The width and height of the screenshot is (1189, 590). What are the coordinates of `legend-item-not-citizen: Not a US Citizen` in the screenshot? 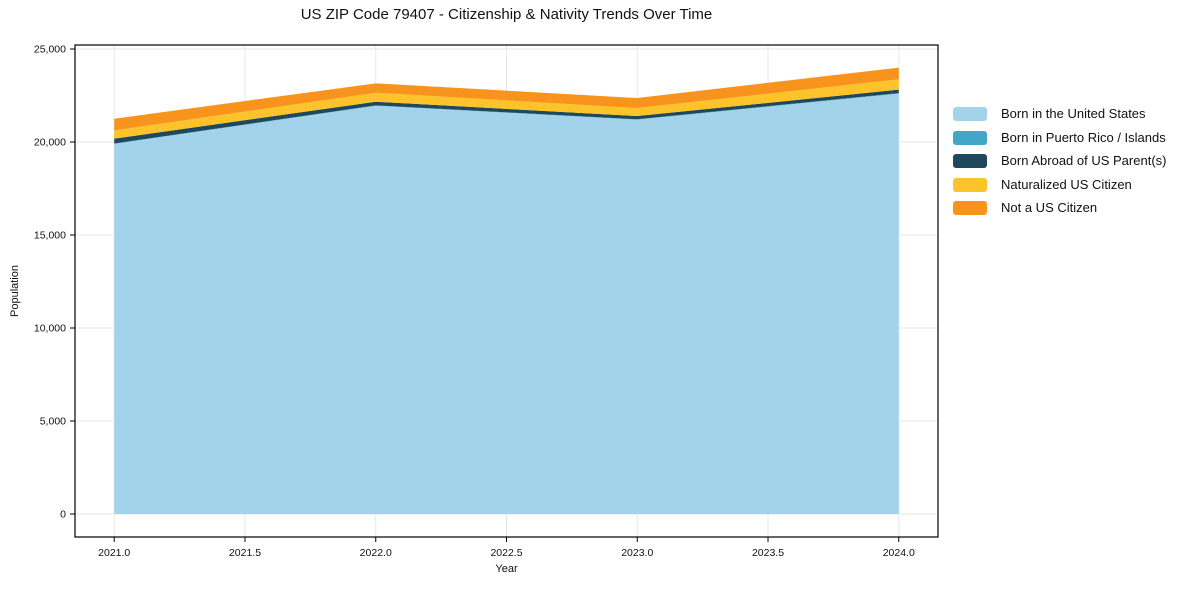 It's located at (1059, 208).